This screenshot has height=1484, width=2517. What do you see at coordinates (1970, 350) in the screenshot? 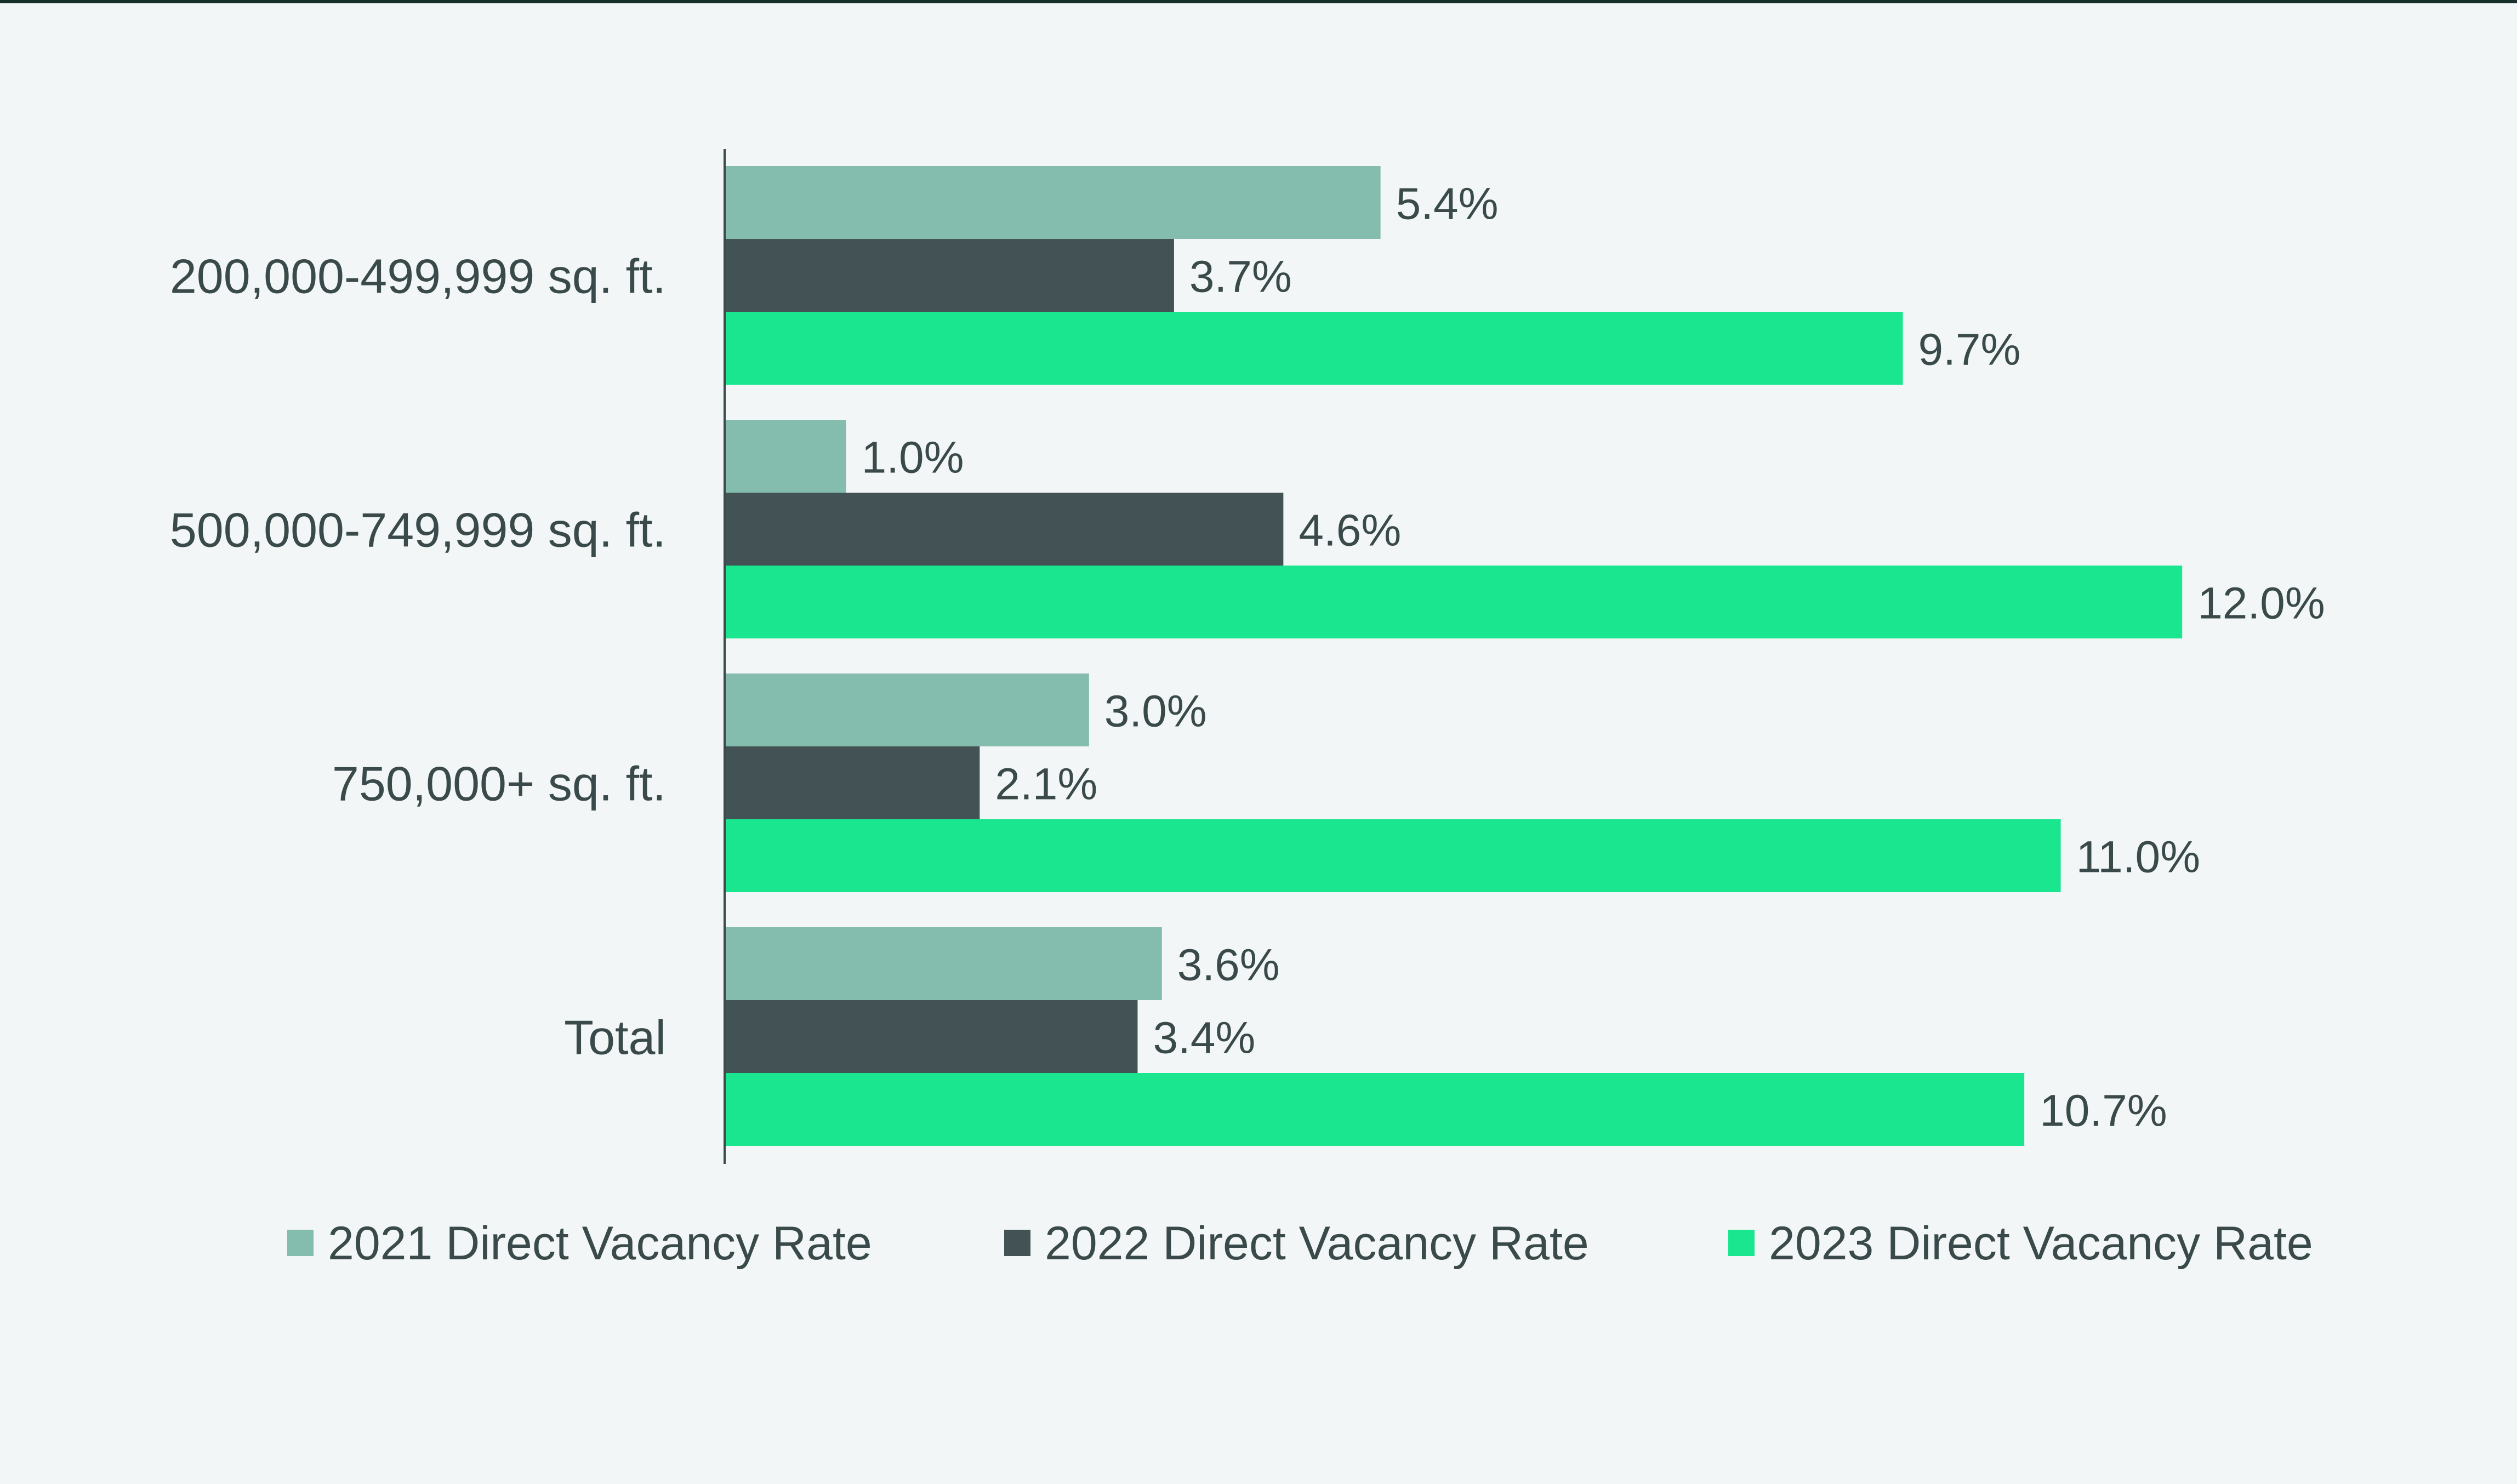
I see `value-label: 9.7%` at bounding box center [1970, 350].